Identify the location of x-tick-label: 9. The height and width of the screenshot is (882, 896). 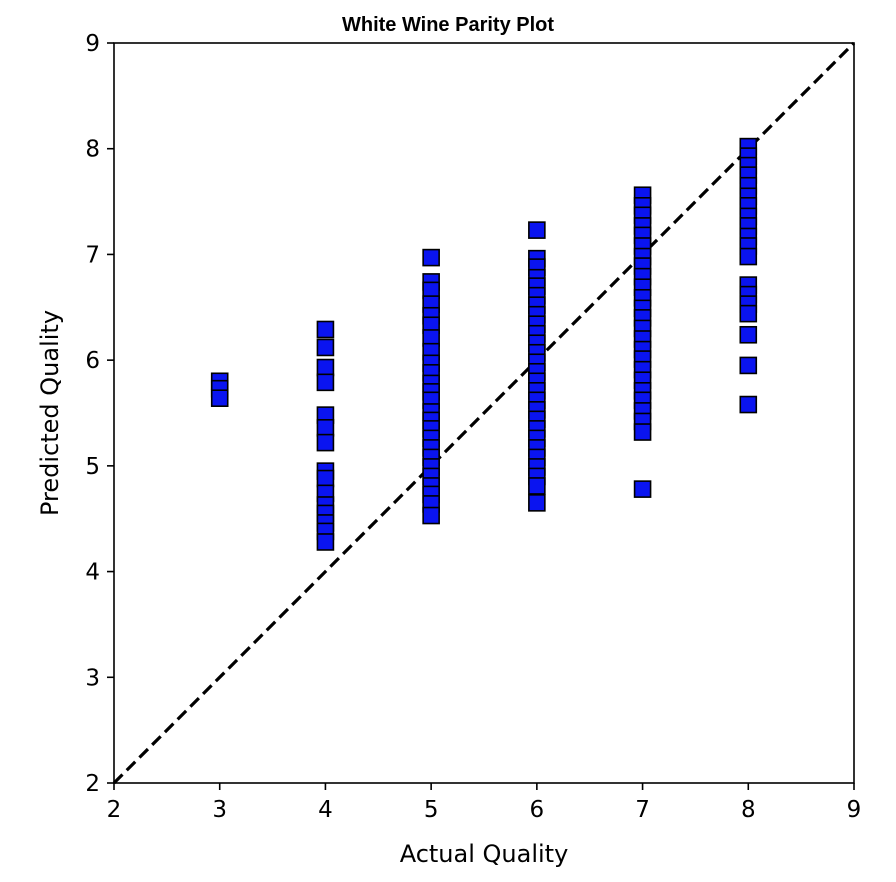
(854, 810).